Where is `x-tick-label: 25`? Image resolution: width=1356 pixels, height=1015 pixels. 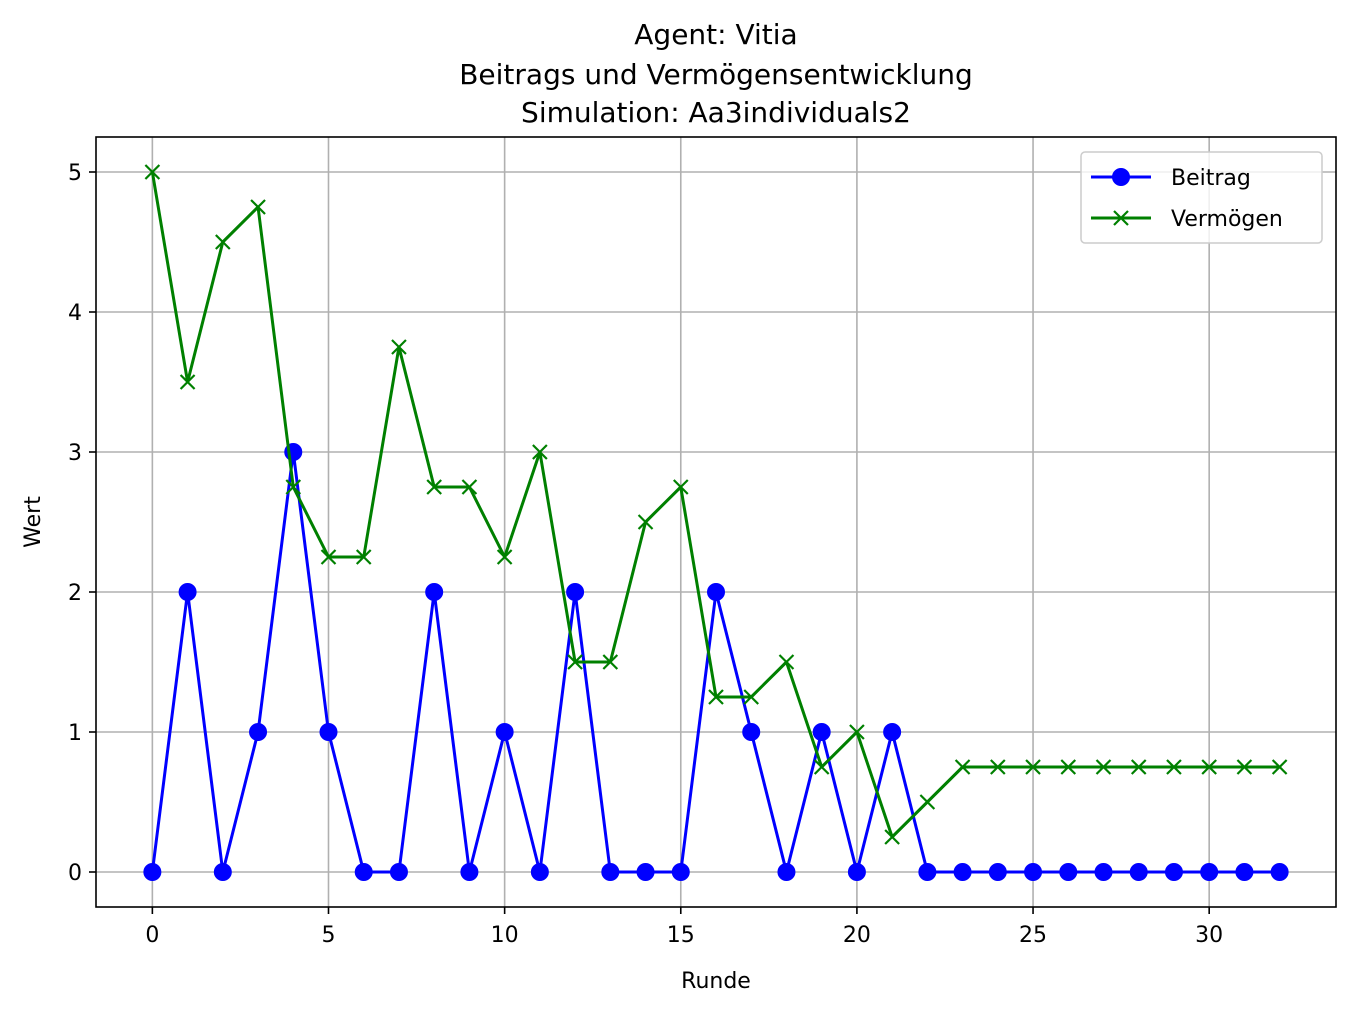 x-tick-label: 25 is located at coordinates (1033, 935).